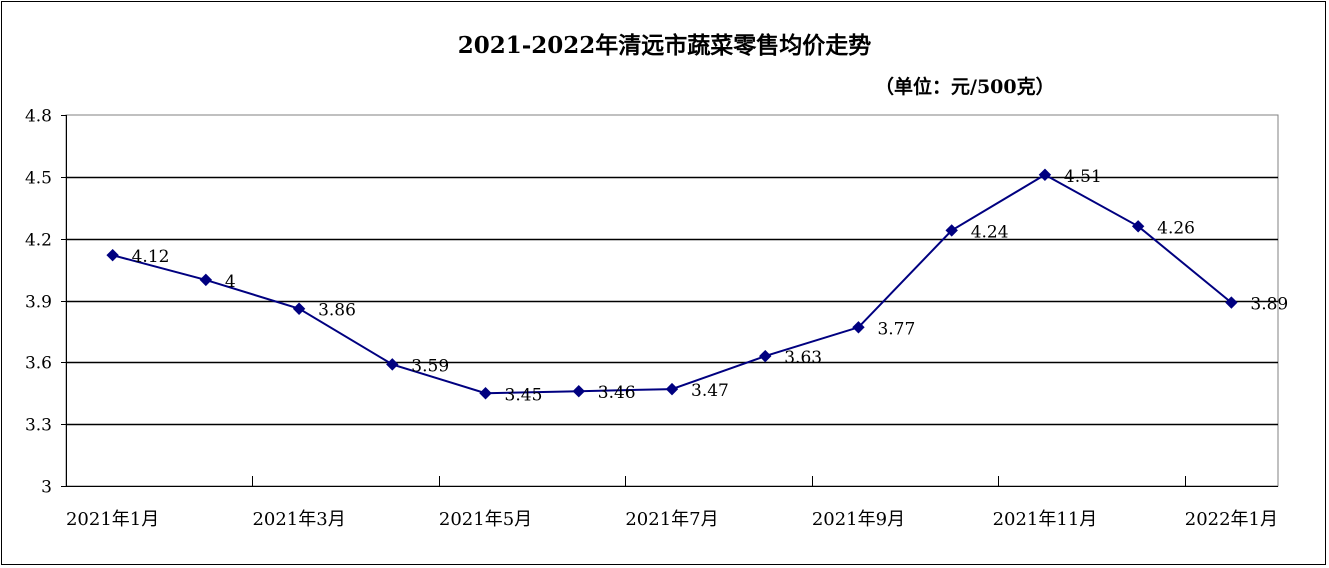  Describe the element at coordinates (710, 391) in the screenshot. I see `data-label: 3.47` at that location.